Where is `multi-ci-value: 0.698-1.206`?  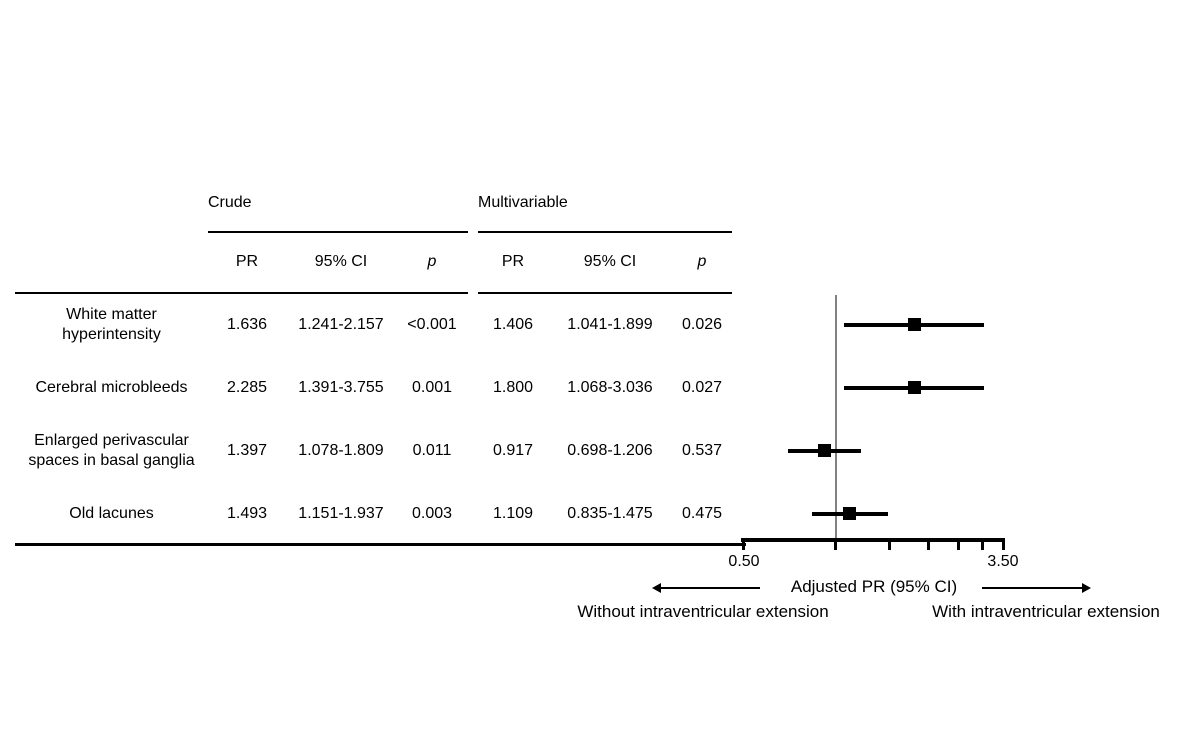 multi-ci-value: 0.698-1.206 is located at coordinates (610, 450).